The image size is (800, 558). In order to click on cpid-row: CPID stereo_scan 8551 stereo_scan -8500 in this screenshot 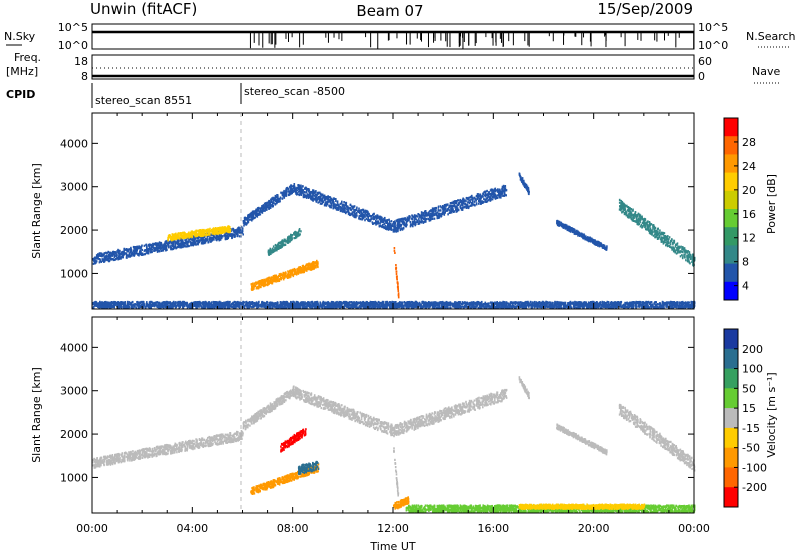, I will do `click(175, 95)`.